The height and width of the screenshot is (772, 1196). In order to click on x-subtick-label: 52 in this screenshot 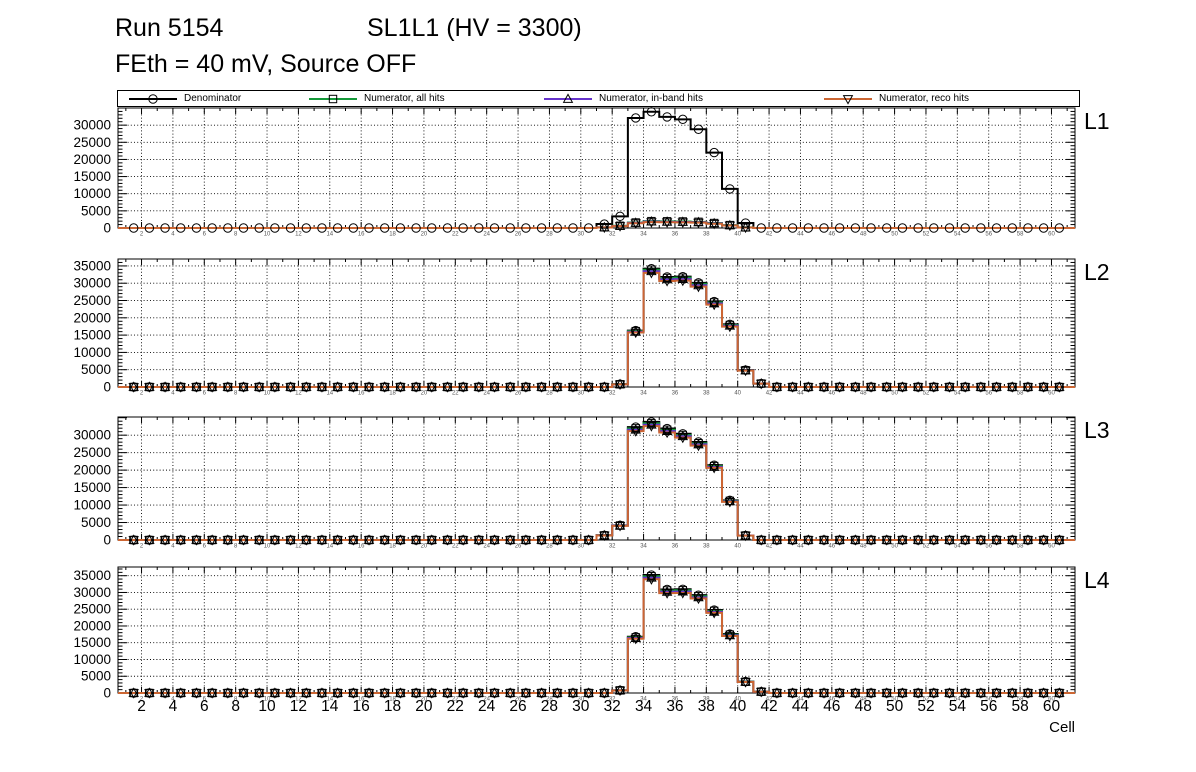, I will do `click(926, 235)`.